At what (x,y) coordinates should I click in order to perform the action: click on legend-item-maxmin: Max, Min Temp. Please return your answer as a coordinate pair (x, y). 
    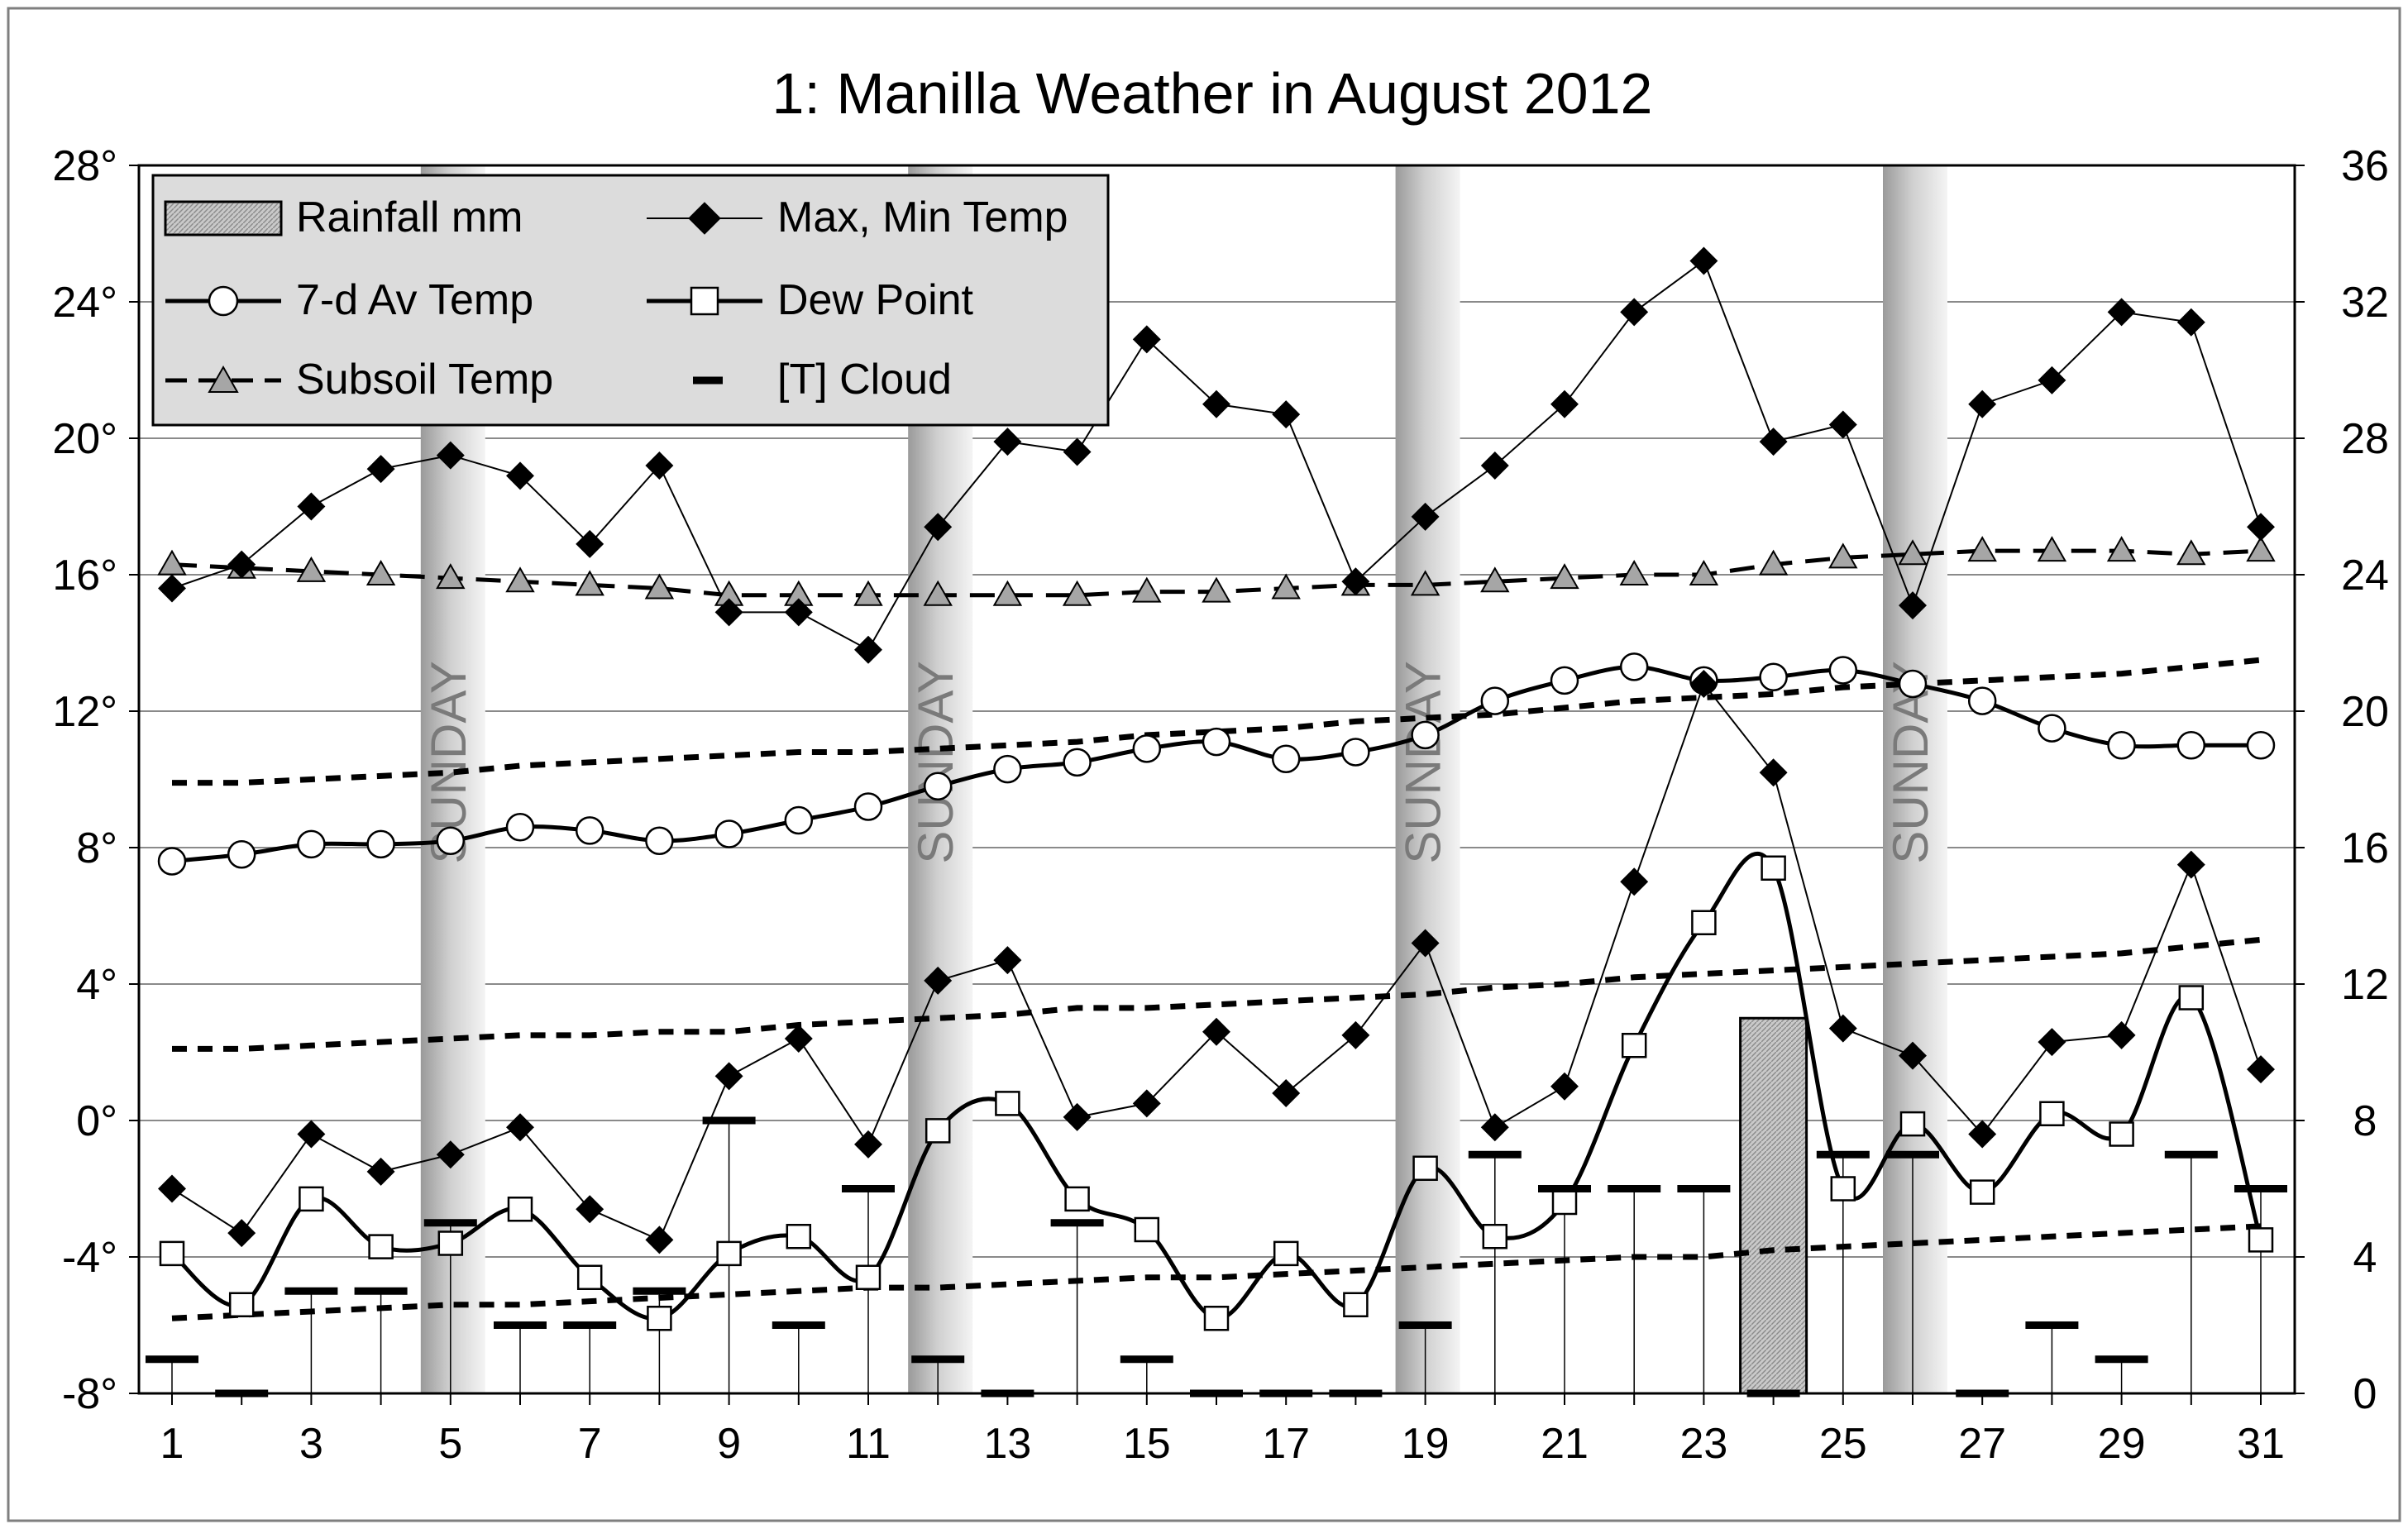
    Looking at the image, I should click on (857, 217).